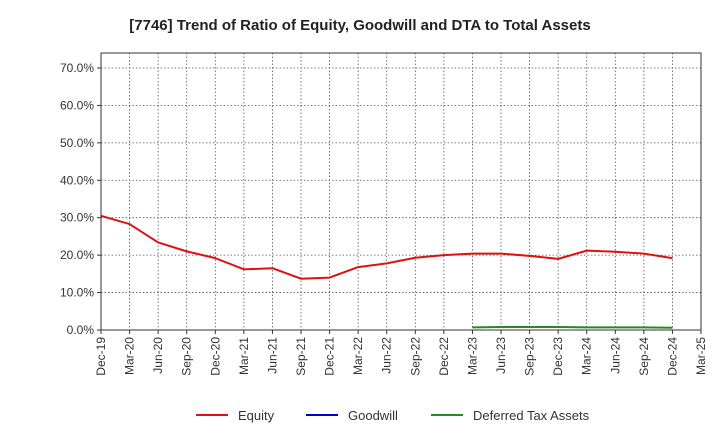 This screenshot has width=720, height=440. What do you see at coordinates (501, 355) in the screenshot?
I see `x-tick-label: Jun-23` at bounding box center [501, 355].